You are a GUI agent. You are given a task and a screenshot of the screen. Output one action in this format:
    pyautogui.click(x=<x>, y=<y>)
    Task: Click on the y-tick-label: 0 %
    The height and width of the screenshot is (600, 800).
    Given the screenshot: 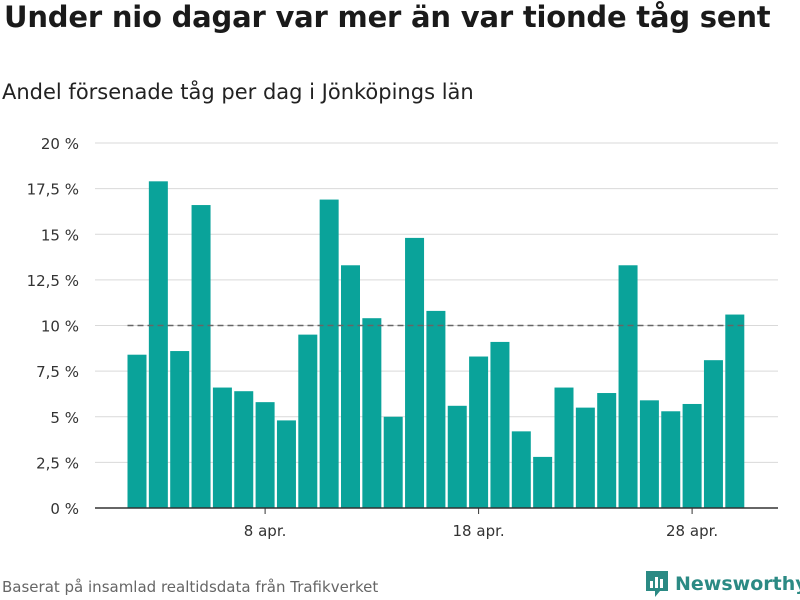 What is the action you would take?
    pyautogui.click(x=64, y=509)
    